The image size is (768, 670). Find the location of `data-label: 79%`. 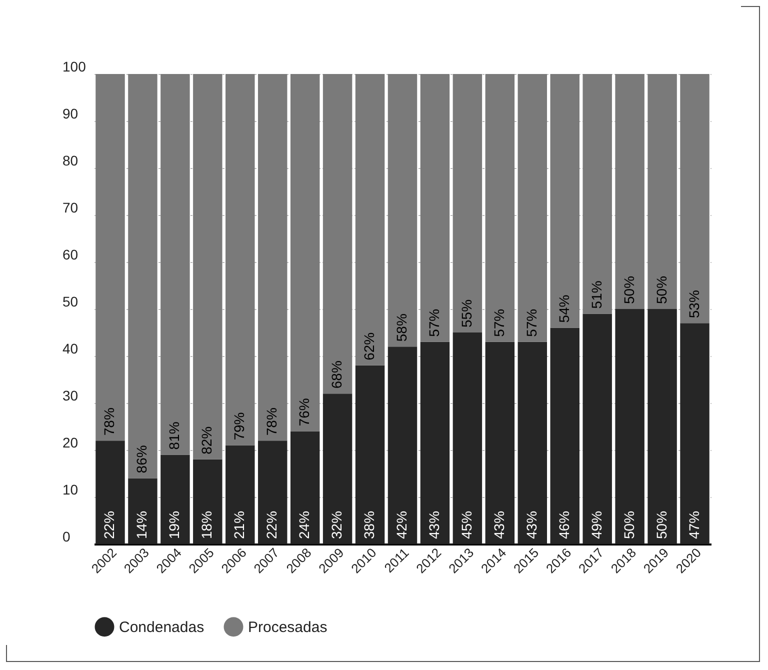

data-label: 79% is located at coordinates (239, 426).